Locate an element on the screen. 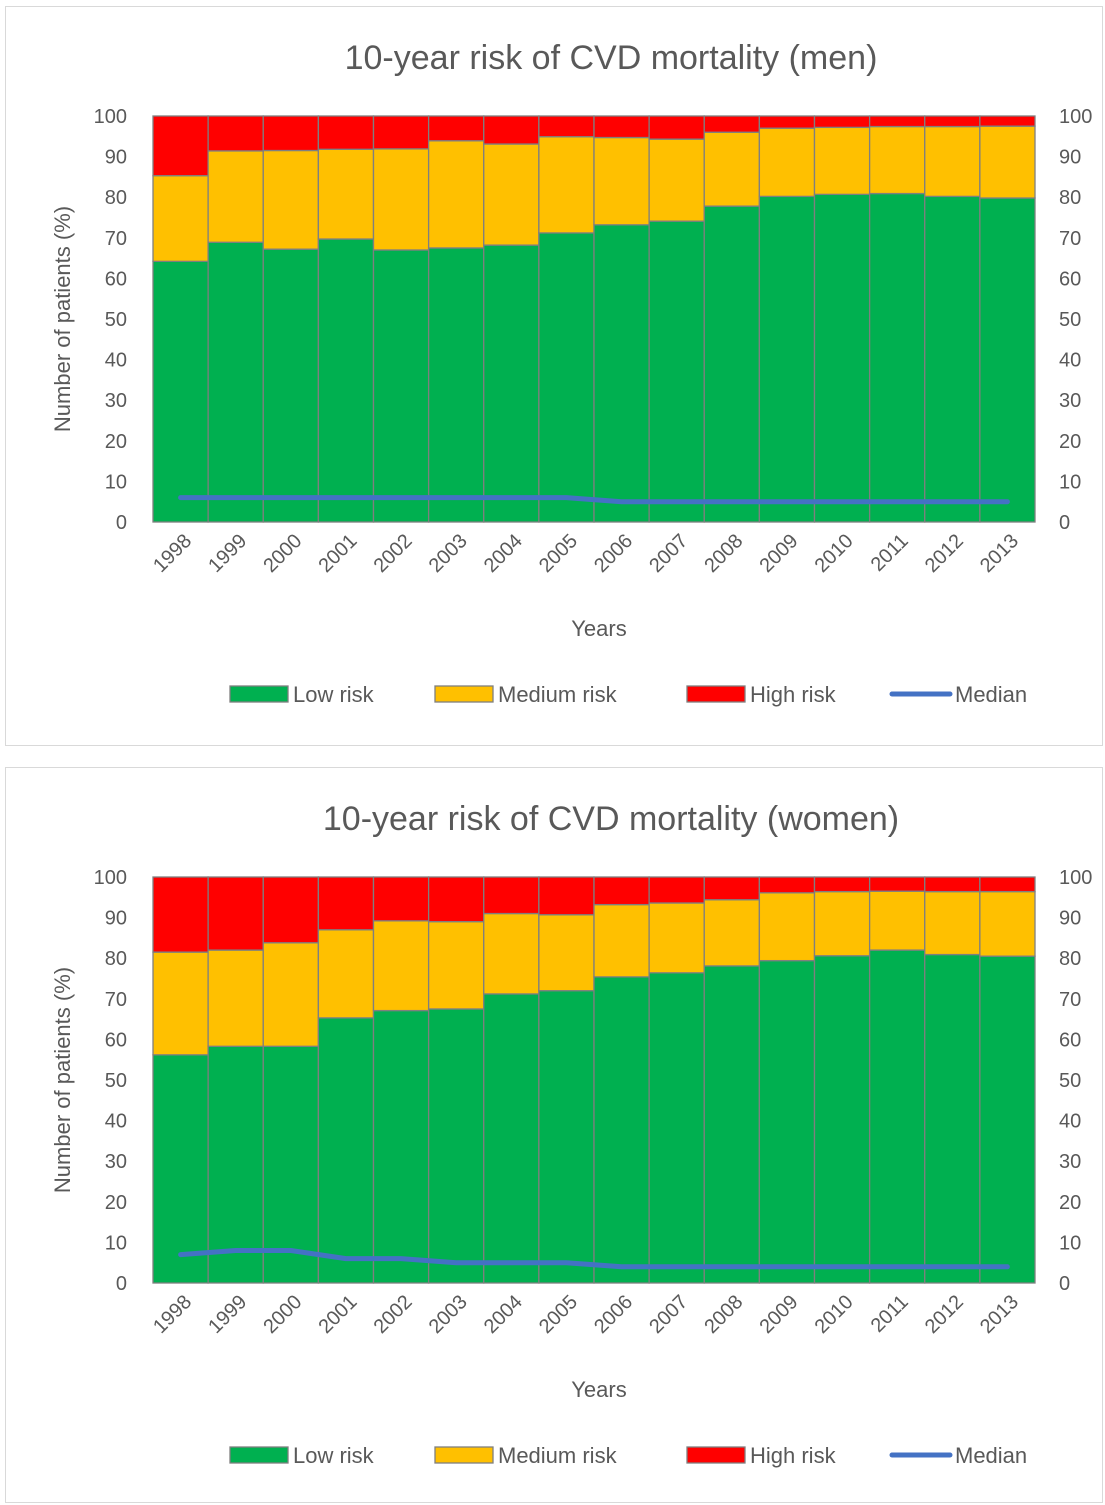 The height and width of the screenshot is (1505, 1105). y-tick-label: 60 is located at coordinates (116, 1040).